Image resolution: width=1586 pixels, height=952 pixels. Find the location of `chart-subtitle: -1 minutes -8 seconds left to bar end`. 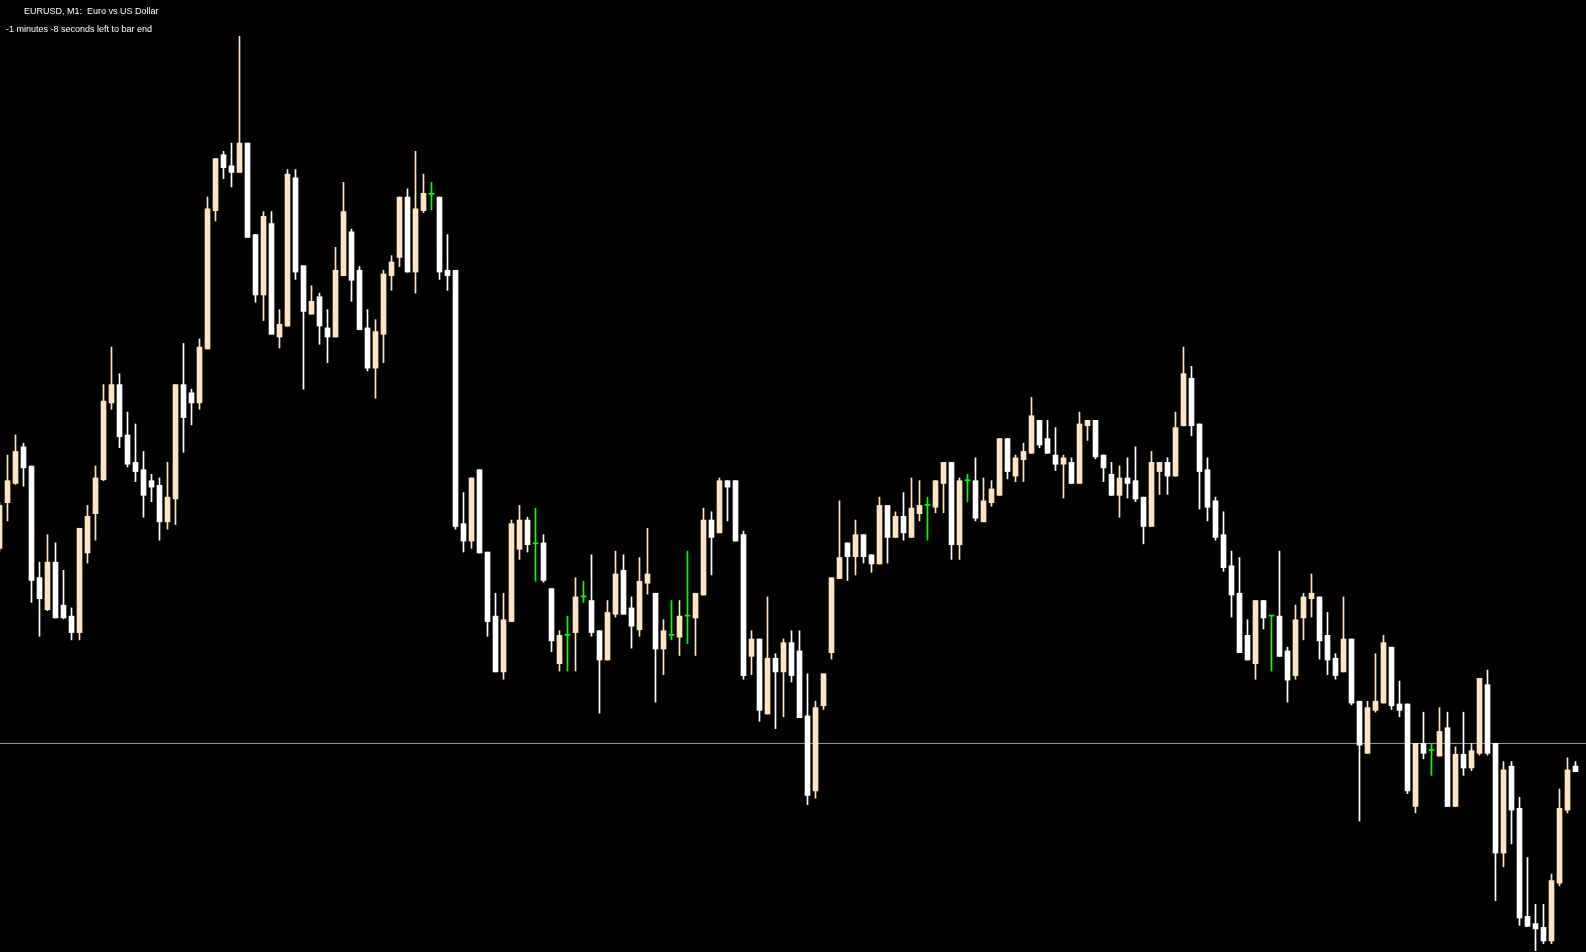

chart-subtitle: -1 minutes -8 seconds left to bar end is located at coordinates (79, 29).